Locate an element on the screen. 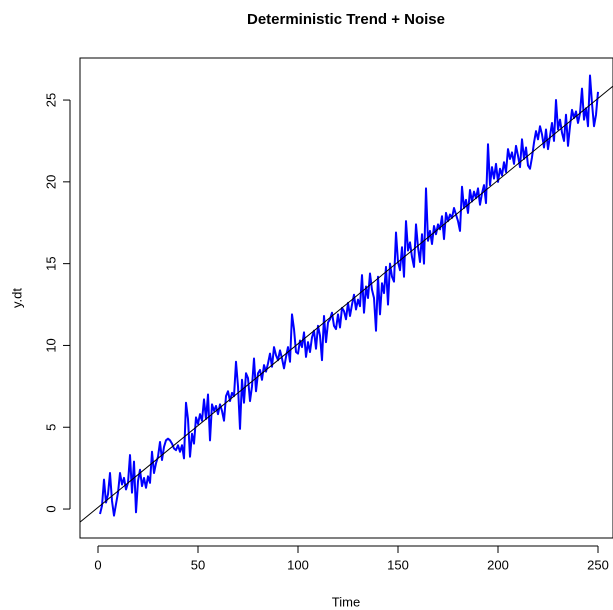 This screenshot has width=613, height=610. y-axis-label: y.dt is located at coordinates (16, 298).